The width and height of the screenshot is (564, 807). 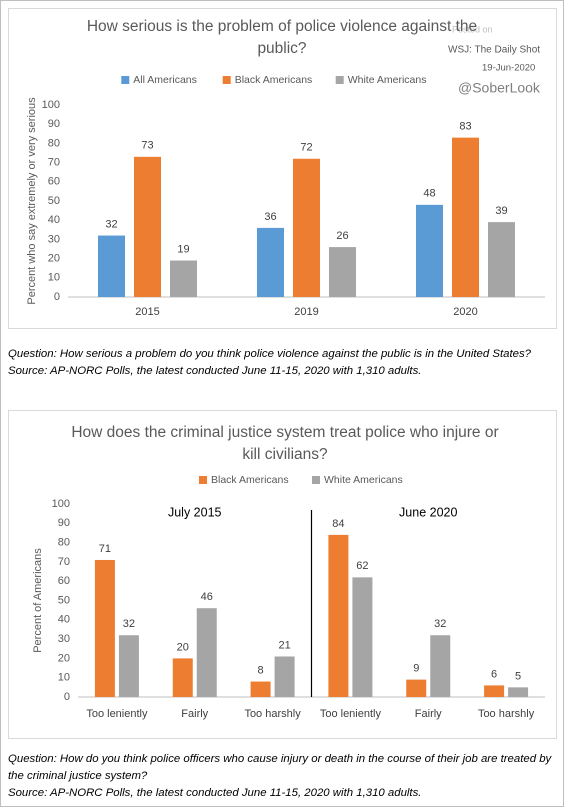 I want to click on data-label: 39, so click(x=501, y=211).